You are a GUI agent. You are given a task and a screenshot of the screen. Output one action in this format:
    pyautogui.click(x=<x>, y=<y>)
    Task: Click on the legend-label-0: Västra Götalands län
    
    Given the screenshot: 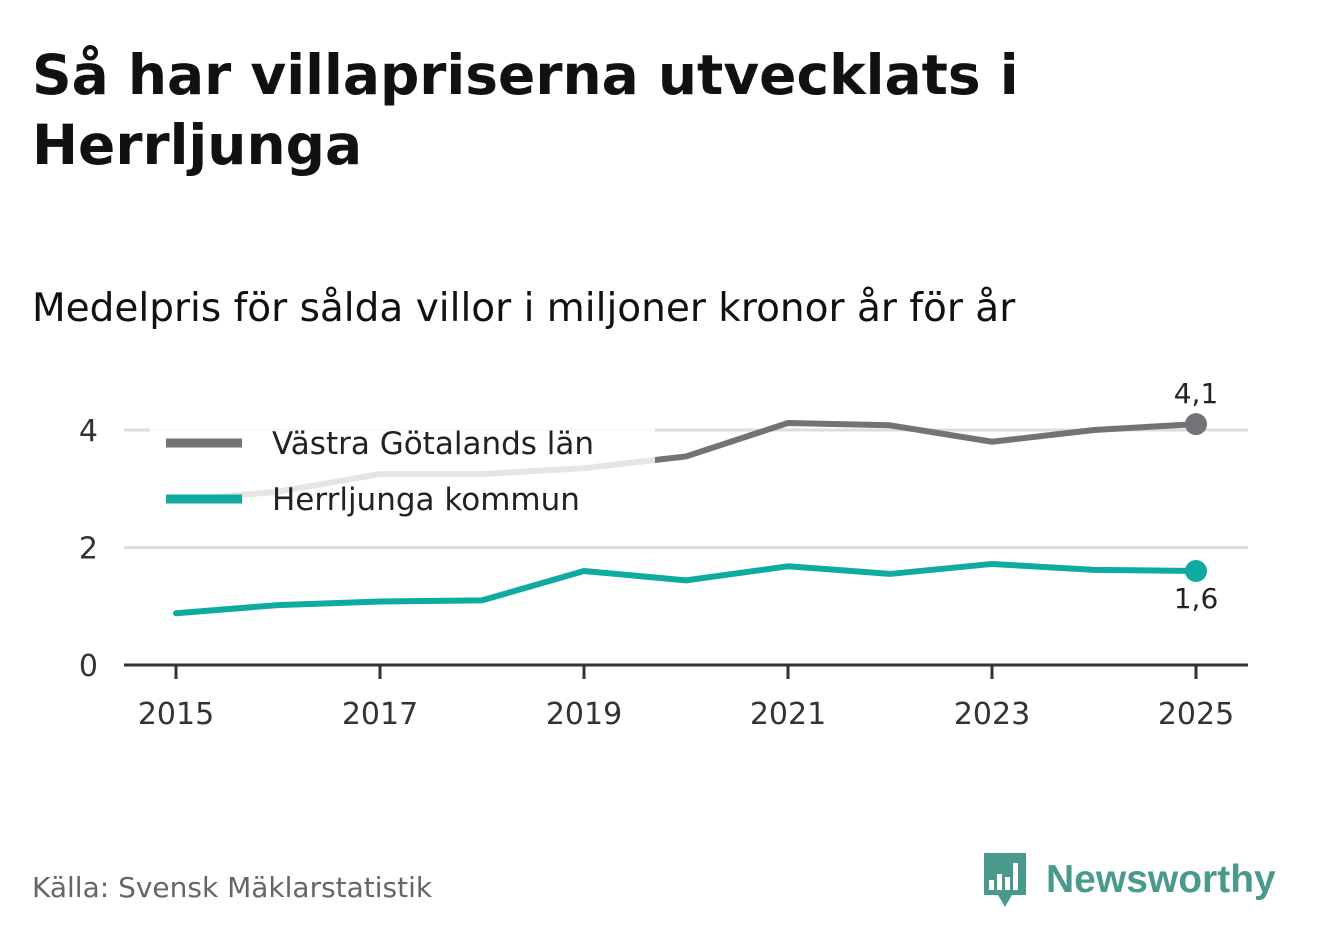 What is the action you would take?
    pyautogui.click(x=433, y=444)
    